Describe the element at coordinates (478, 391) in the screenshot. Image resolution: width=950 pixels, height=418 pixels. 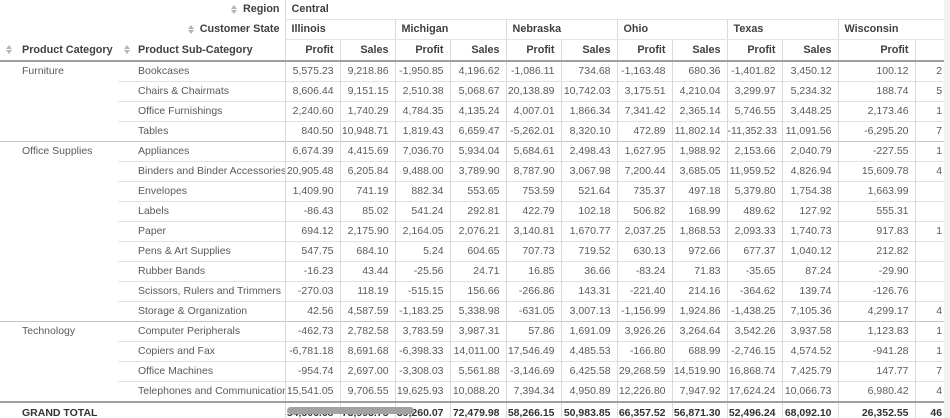
I see `value-cell: 10,088.20` at that location.